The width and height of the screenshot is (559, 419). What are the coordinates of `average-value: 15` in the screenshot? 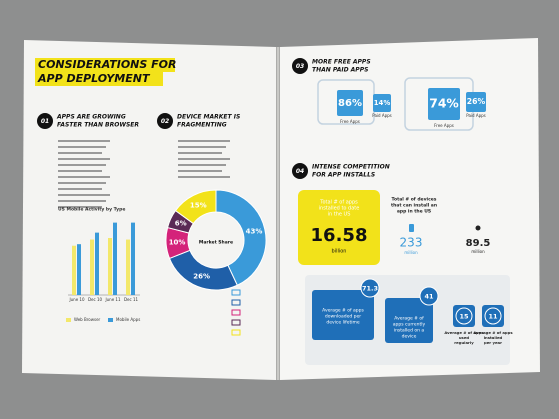 It's located at (464, 317).